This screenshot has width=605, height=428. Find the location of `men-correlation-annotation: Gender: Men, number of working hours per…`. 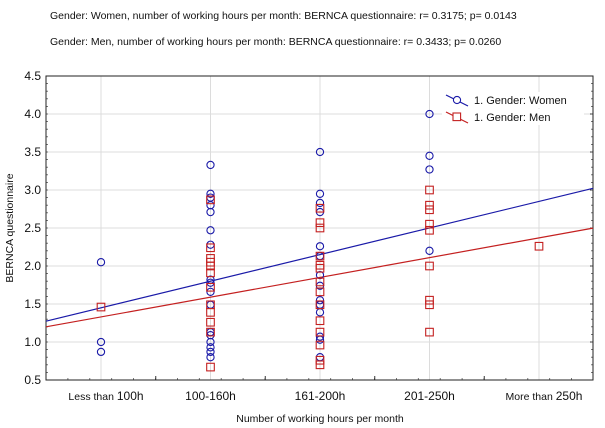

men-correlation-annotation: Gender: Men, number of working hours per… is located at coordinates (276, 42).